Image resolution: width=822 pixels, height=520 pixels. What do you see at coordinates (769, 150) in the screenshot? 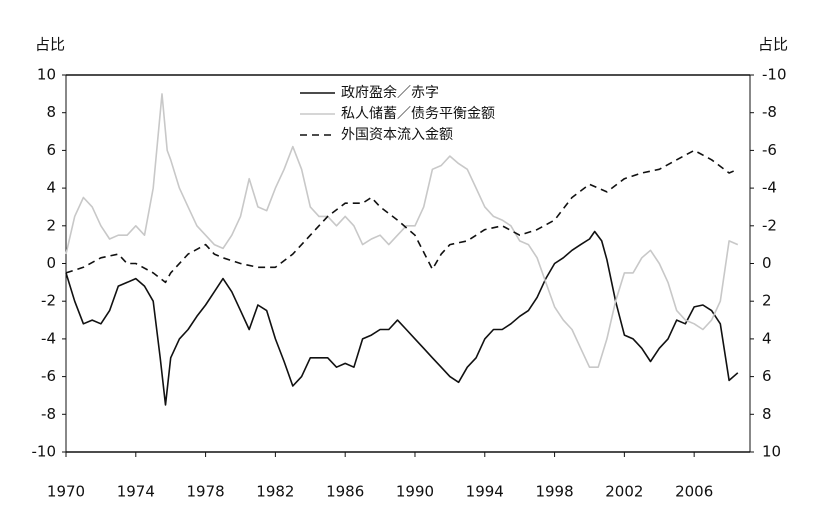
I see `y2-tick-label: -6` at bounding box center [769, 150].